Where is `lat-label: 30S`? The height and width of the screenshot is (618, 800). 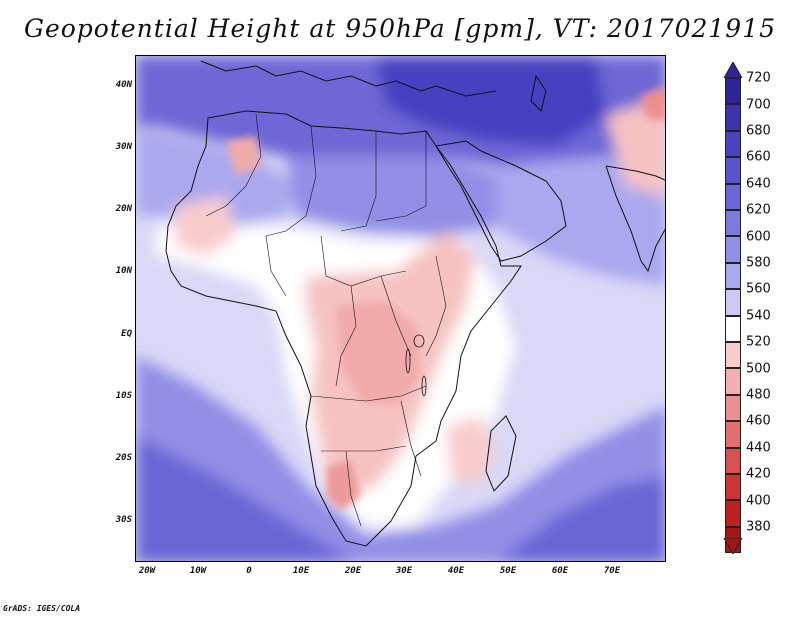 lat-label: 30S is located at coordinates (123, 520).